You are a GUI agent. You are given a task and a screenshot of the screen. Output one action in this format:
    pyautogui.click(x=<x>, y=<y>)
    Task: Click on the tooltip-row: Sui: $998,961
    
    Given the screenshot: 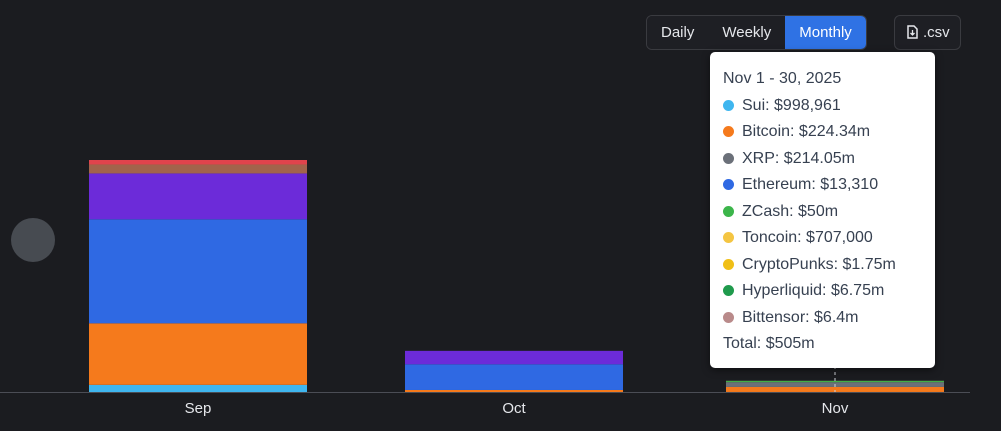 What is the action you would take?
    pyautogui.click(x=829, y=106)
    